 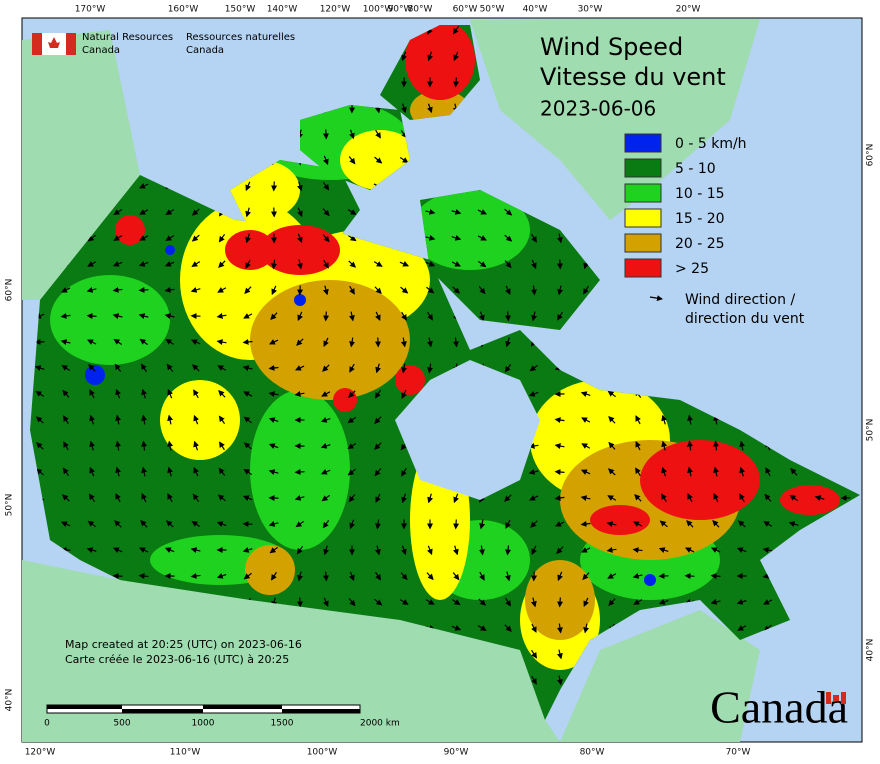 I want to click on logo-text: Ressources naturelles, so click(x=240, y=37).